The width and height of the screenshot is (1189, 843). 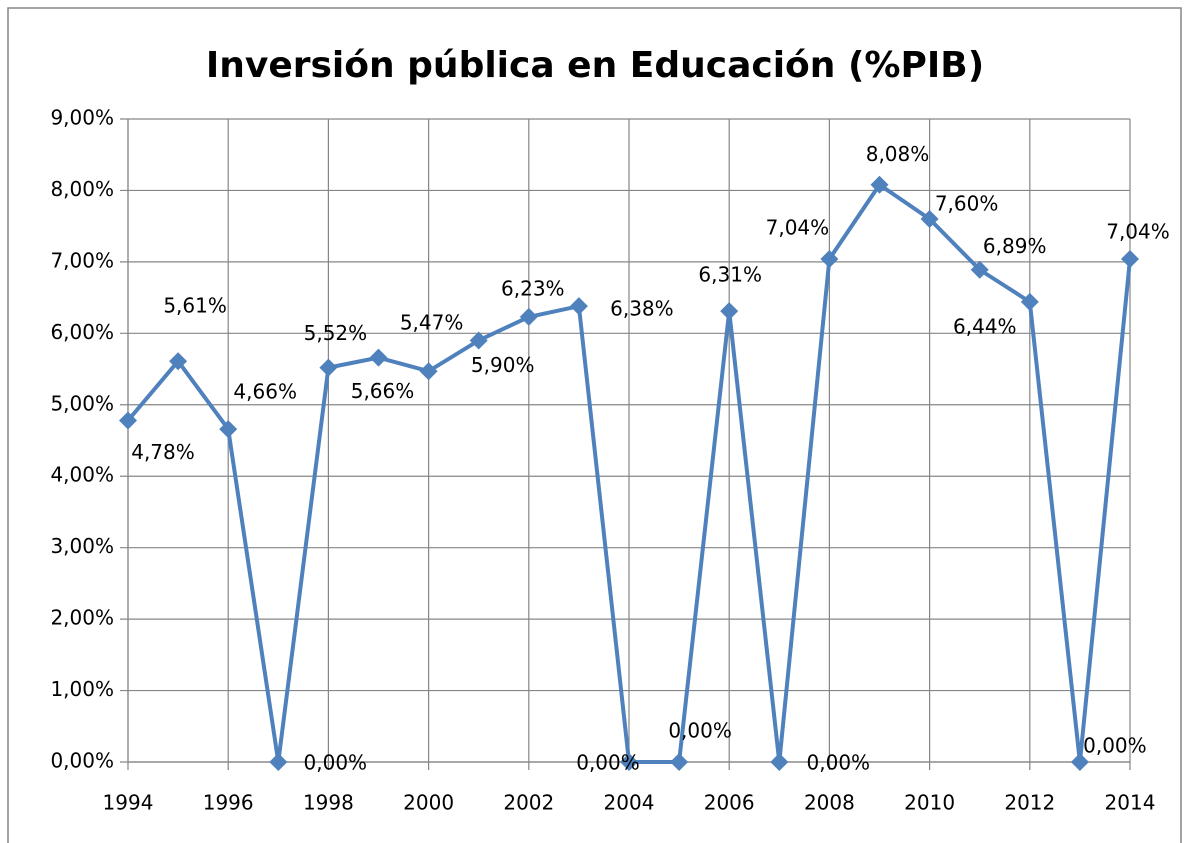 I want to click on x-tick-label: 2012, so click(x=1029, y=803).